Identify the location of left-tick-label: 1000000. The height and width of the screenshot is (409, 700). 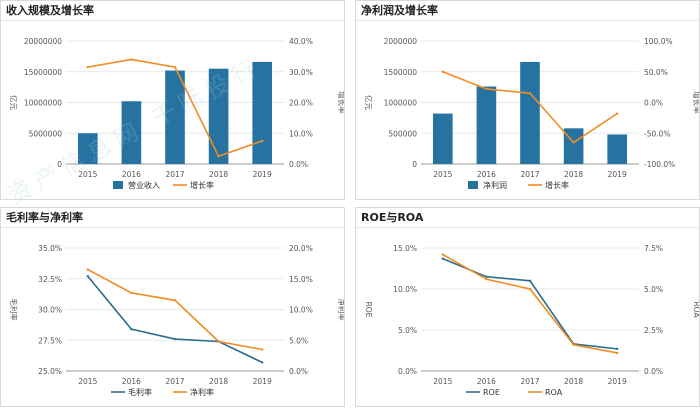
(401, 103).